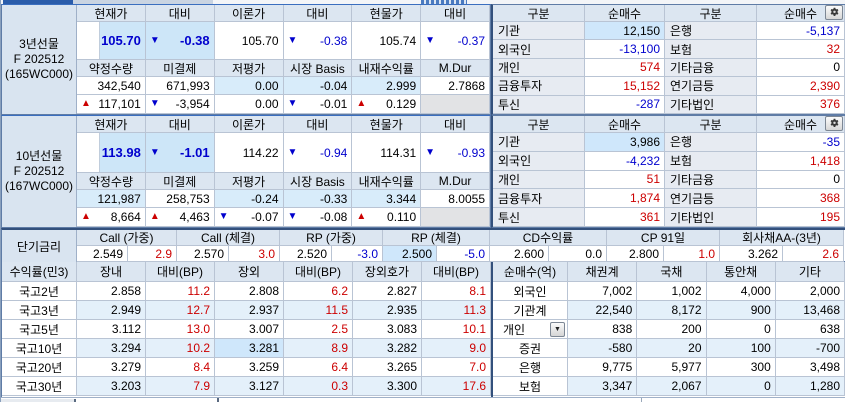 The width and height of the screenshot is (845, 402). What do you see at coordinates (444, 2) in the screenshot?
I see `toolbar-dots` at bounding box center [444, 2].